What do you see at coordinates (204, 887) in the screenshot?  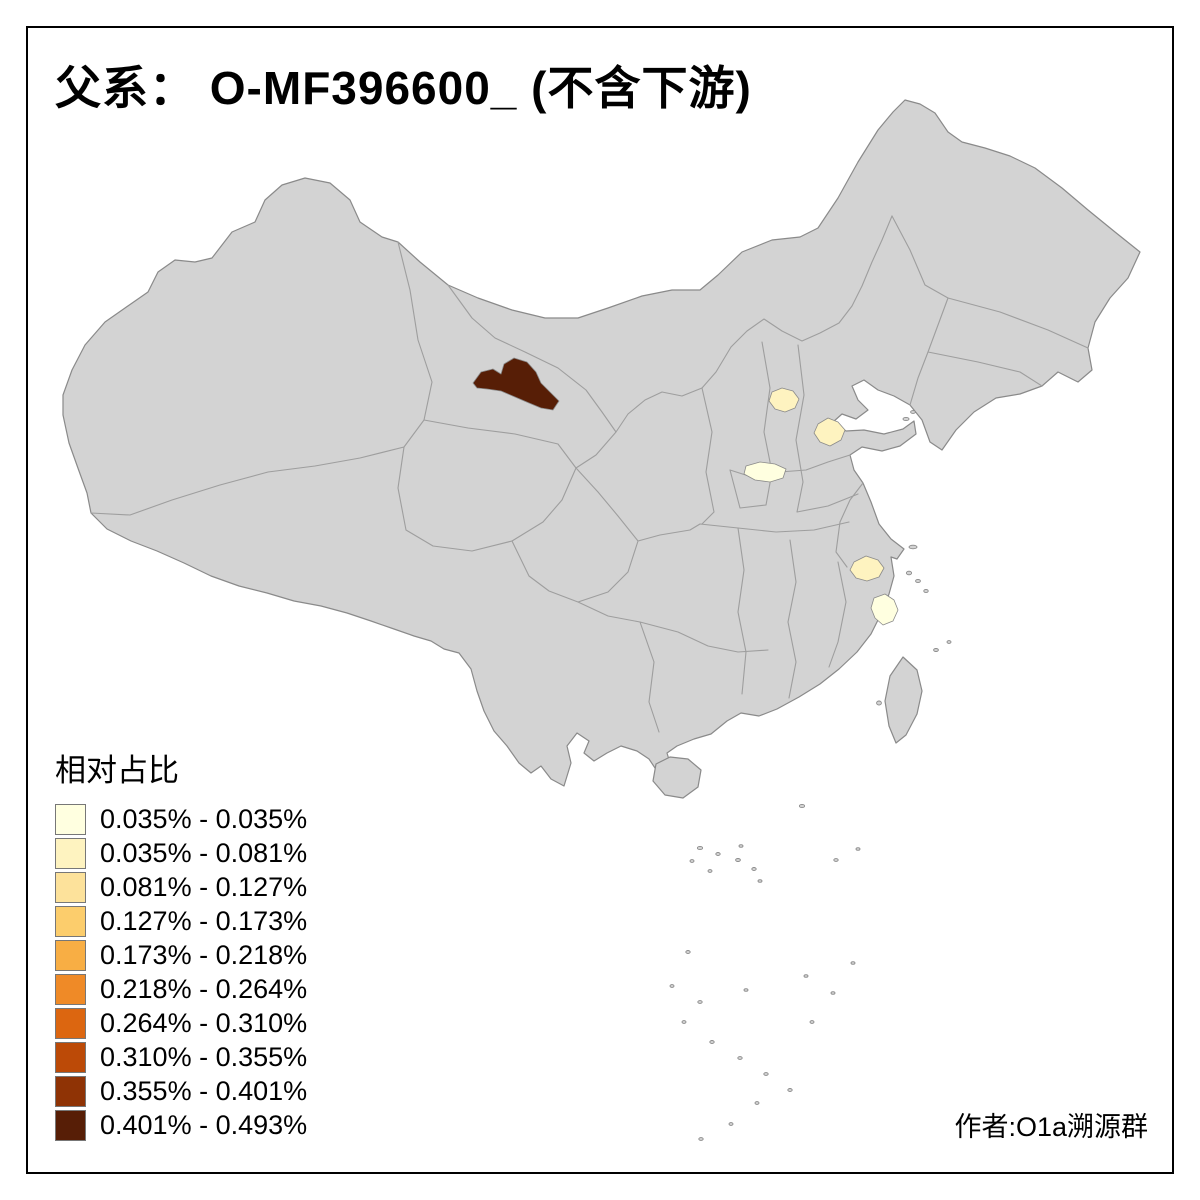 I see `legend-label: 0.081% - 0.127%` at bounding box center [204, 887].